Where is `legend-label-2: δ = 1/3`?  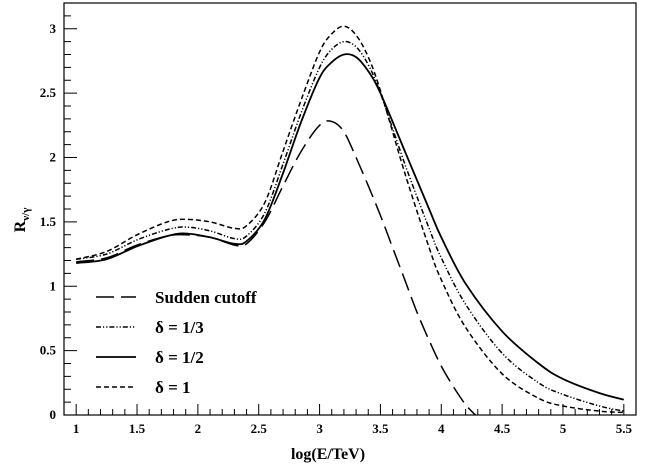
legend-label-2: δ = 1/3 is located at coordinates (179, 327).